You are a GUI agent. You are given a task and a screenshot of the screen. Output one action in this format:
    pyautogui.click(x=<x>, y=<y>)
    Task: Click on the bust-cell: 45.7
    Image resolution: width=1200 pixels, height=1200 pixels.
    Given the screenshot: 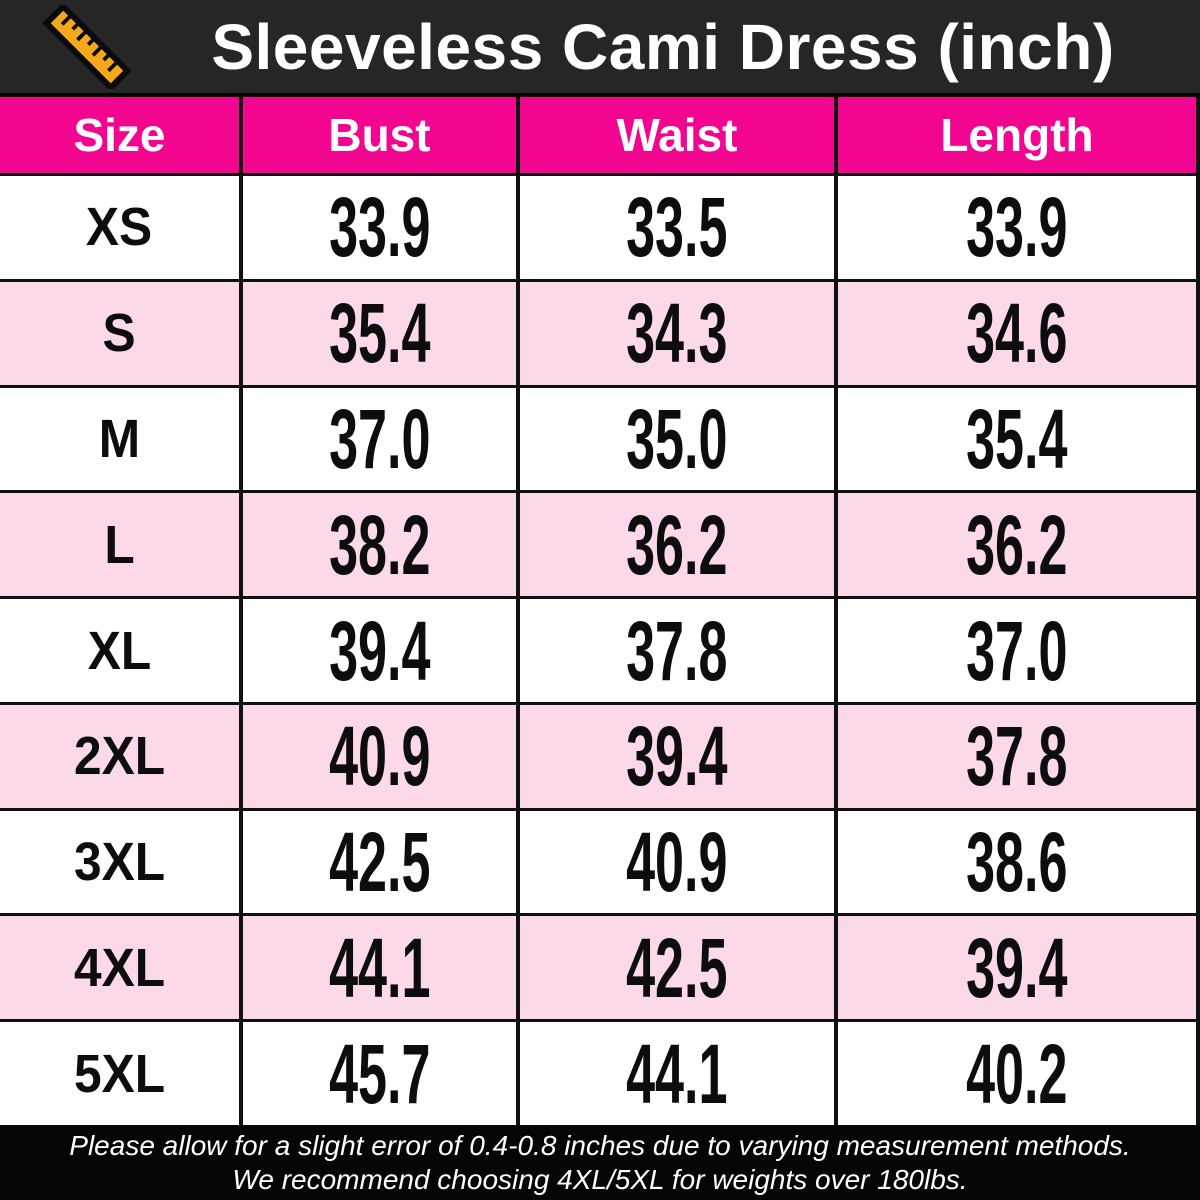 What is the action you would take?
    pyautogui.click(x=381, y=1074)
    